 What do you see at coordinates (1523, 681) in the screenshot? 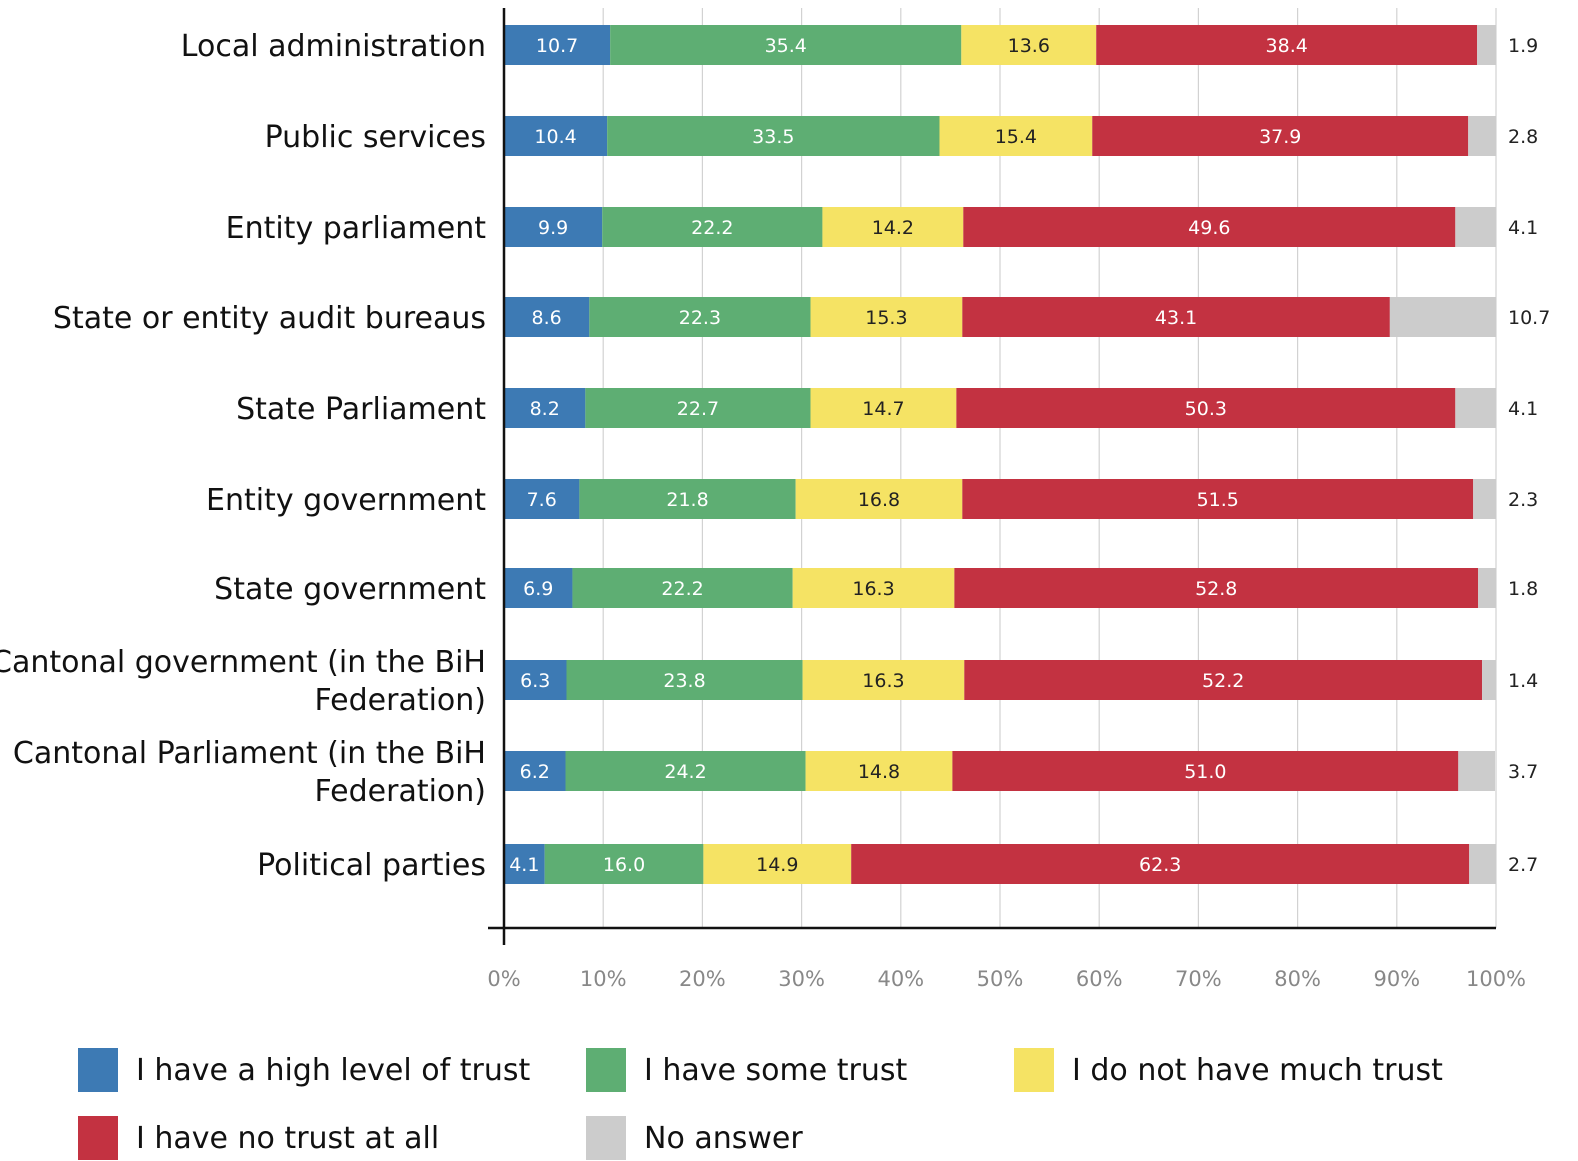
I see `no-answer-label: 1.4` at bounding box center [1523, 681].